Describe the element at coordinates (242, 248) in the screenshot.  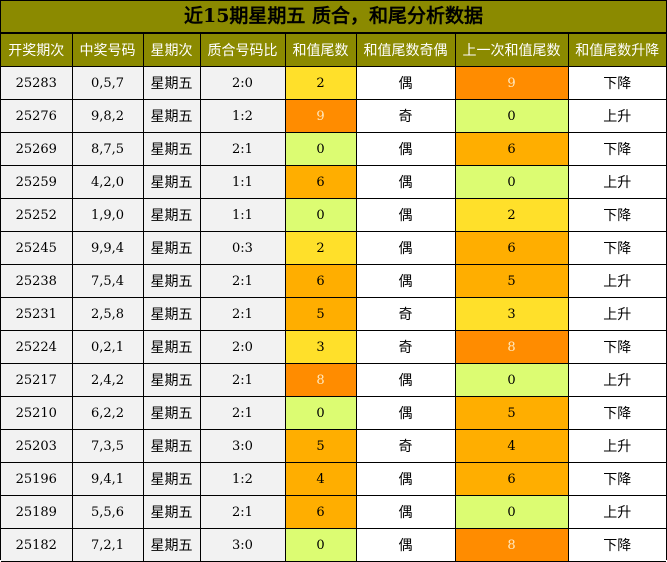
I see `cell-ratio: 0:3` at that location.